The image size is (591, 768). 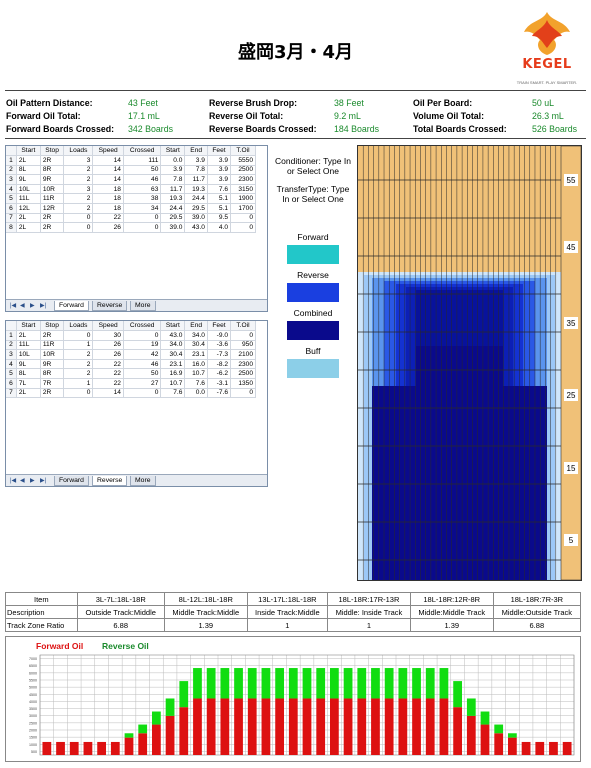 I want to click on table-row: 1 2L 2R 0 30 0 43.0 34.0 -9.0 0, so click(x=131, y=335).